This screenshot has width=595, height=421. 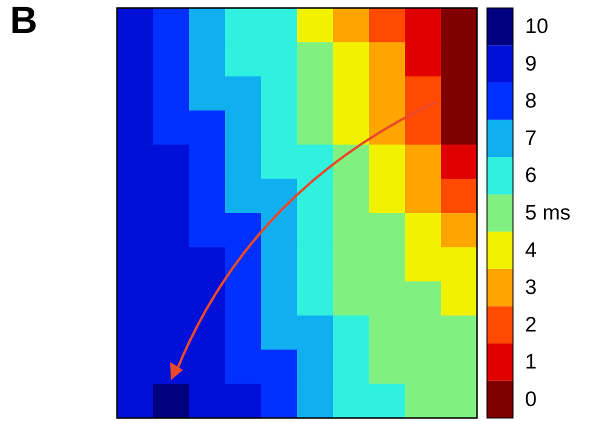 What do you see at coordinates (531, 176) in the screenshot?
I see `color-bar-label: 6` at bounding box center [531, 176].